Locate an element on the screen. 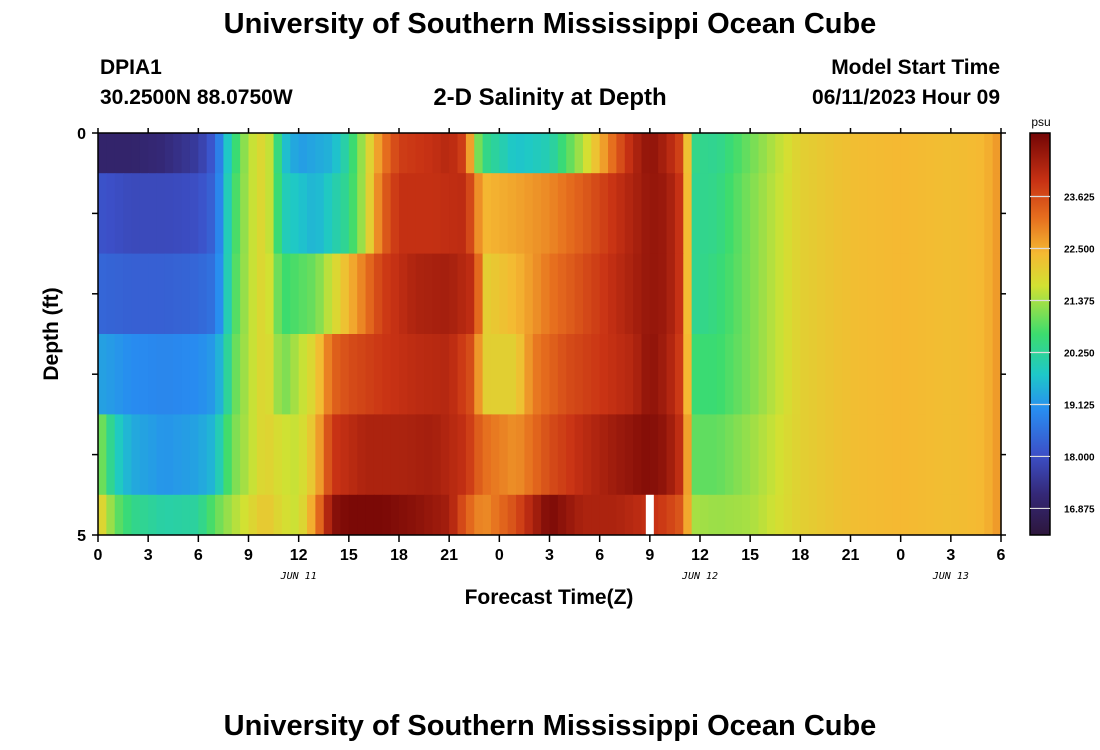 This screenshot has width=1100, height=750. x-tick-label: 9 is located at coordinates (248, 555).